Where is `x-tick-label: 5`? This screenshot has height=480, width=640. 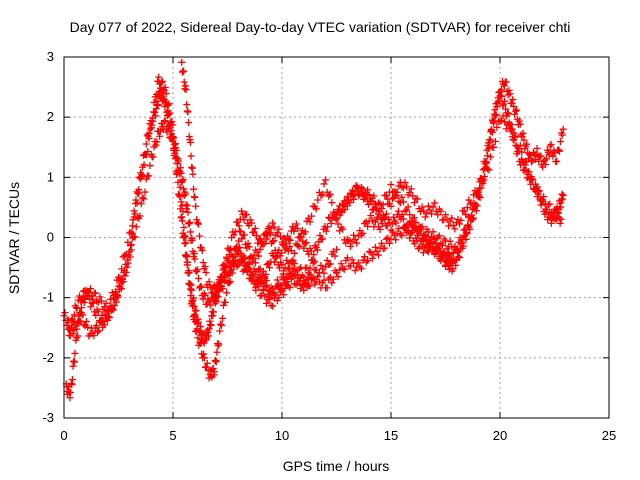
x-tick-label: 5 is located at coordinates (172, 435).